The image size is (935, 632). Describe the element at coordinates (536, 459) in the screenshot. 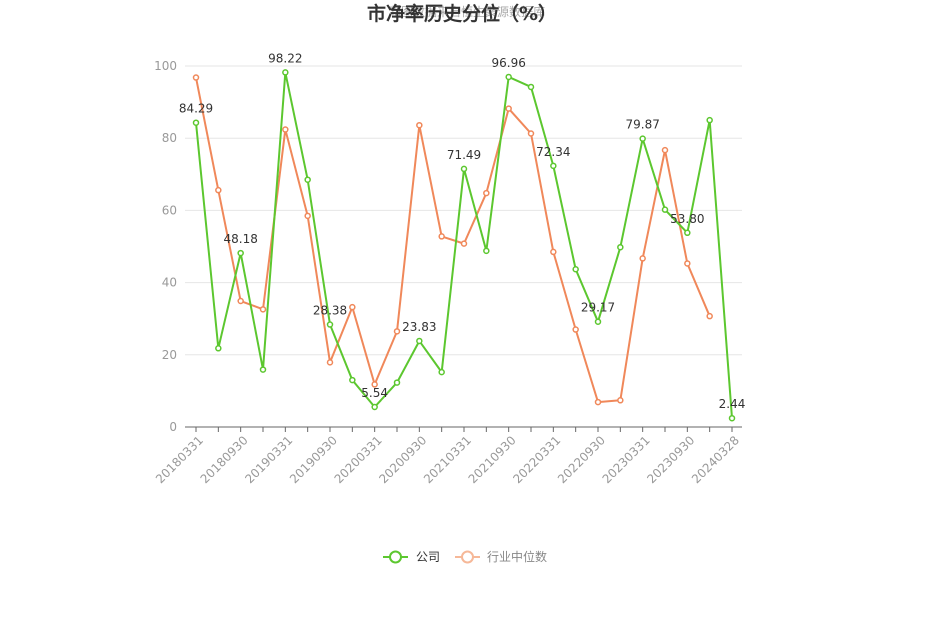

I see `x-tick-label: 20220331` at that location.